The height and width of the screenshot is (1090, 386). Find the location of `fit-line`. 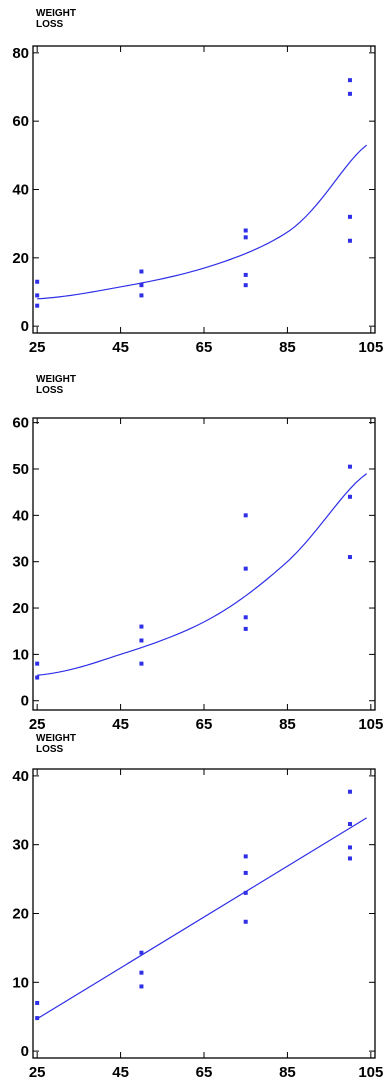

fit-line is located at coordinates (202, 222).